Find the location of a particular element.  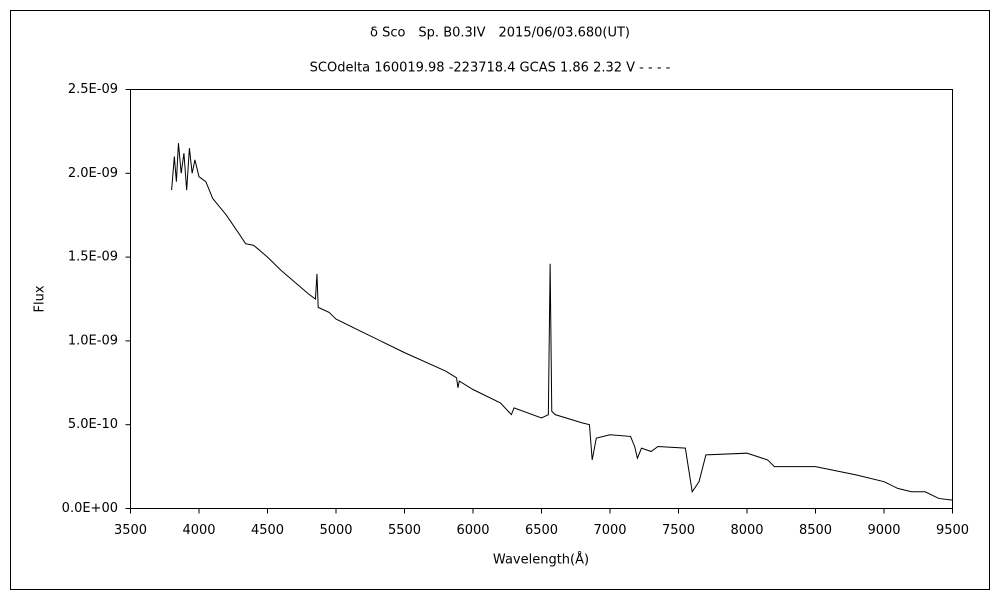

x-tick-label: 7000 is located at coordinates (609, 530).